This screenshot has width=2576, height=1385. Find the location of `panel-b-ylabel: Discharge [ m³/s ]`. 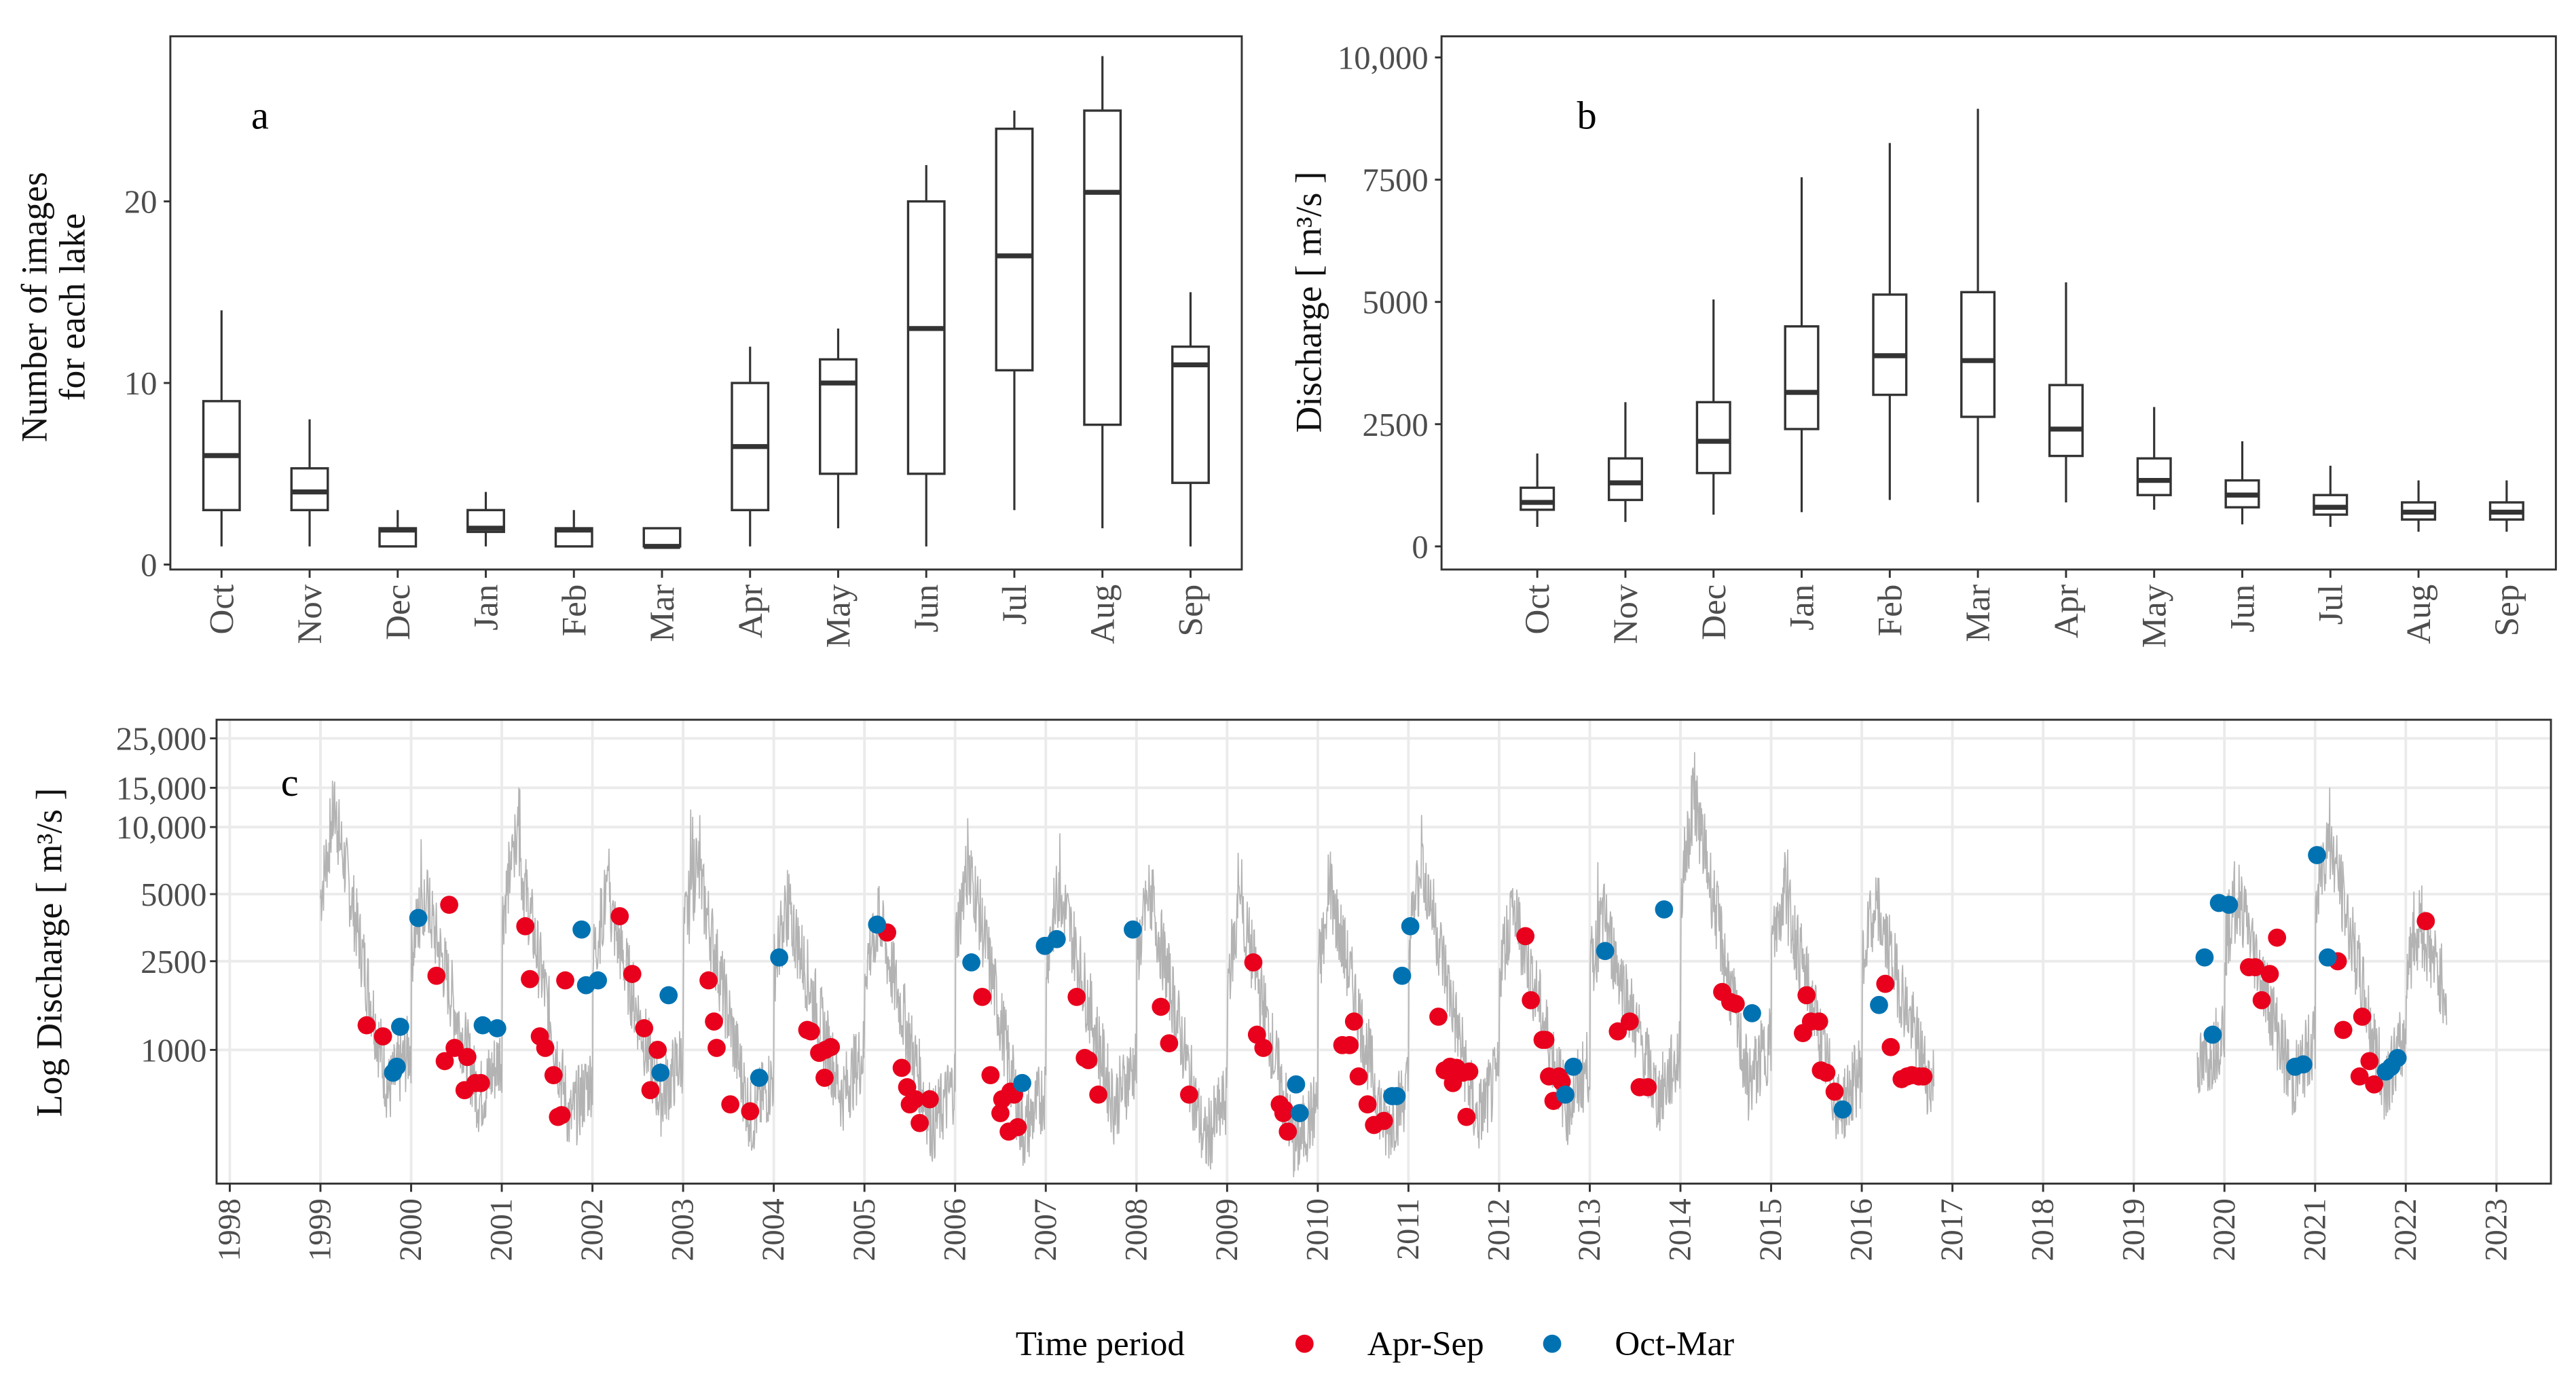

panel-b-ylabel: Discharge [ m³/s ] is located at coordinates (1309, 303).